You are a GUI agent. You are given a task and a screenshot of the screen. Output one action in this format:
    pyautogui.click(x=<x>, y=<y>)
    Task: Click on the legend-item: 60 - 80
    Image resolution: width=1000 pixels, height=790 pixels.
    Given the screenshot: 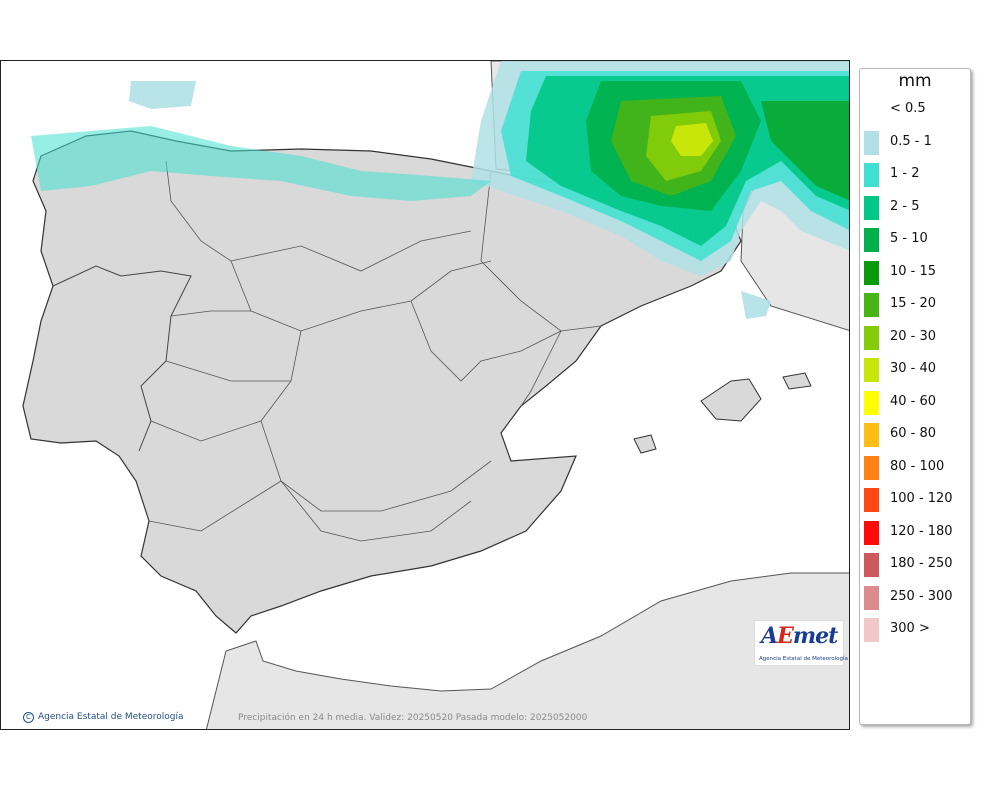 What is the action you would take?
    pyautogui.click(x=915, y=436)
    